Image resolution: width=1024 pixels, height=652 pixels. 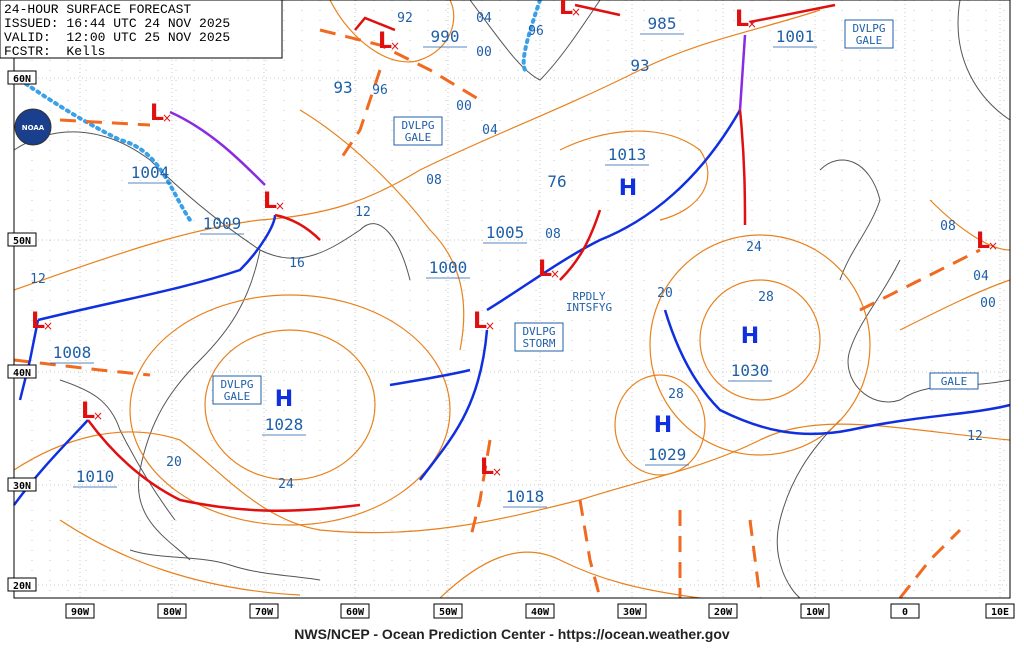 What do you see at coordinates (445, 36) in the screenshot?
I see `center-pressure: 990` at bounding box center [445, 36].